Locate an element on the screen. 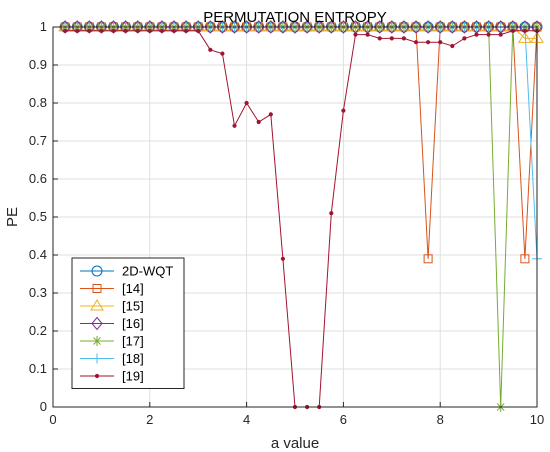 This screenshot has width=550, height=452. y-tick-label: 0.9 is located at coordinates (38, 64).